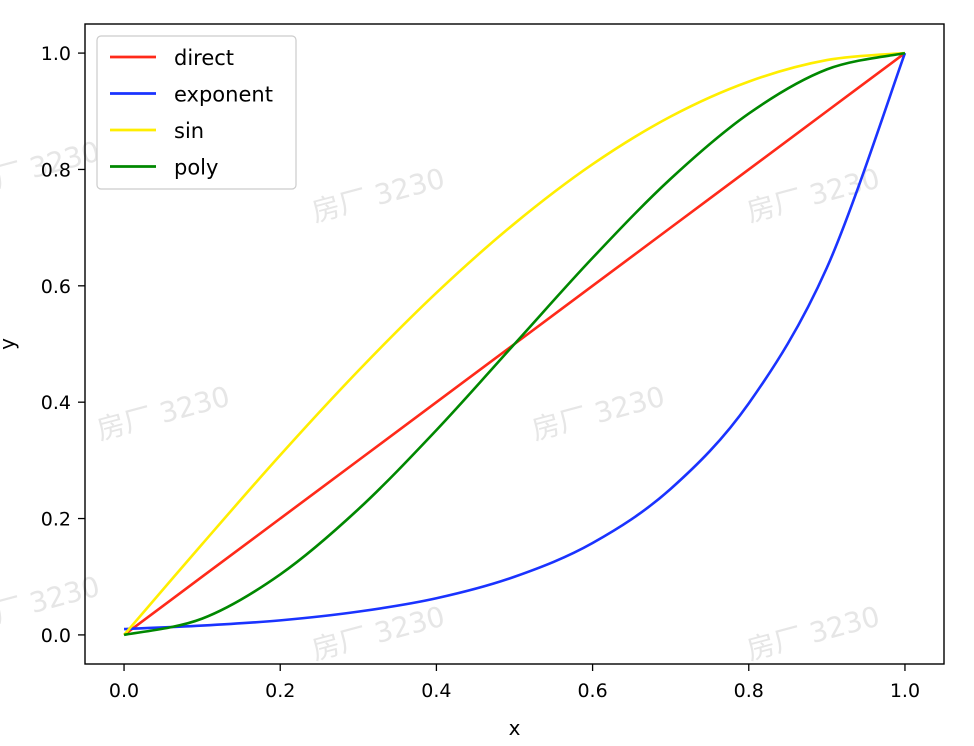  What do you see at coordinates (9, 344) in the screenshot?
I see `y-axis-label: y` at bounding box center [9, 344].